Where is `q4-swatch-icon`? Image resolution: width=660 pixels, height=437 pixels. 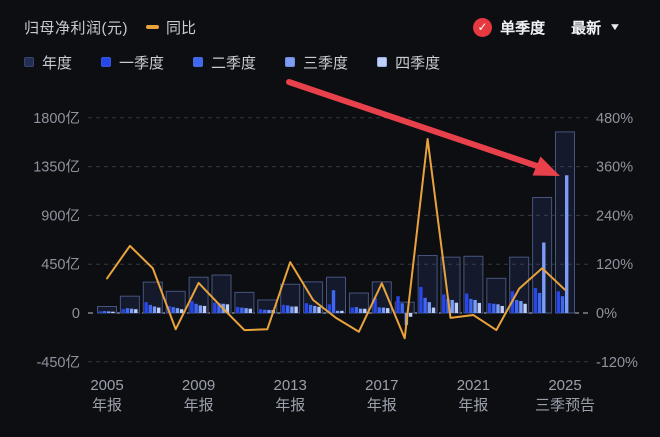 q4-swatch-icon is located at coordinates (382, 62).